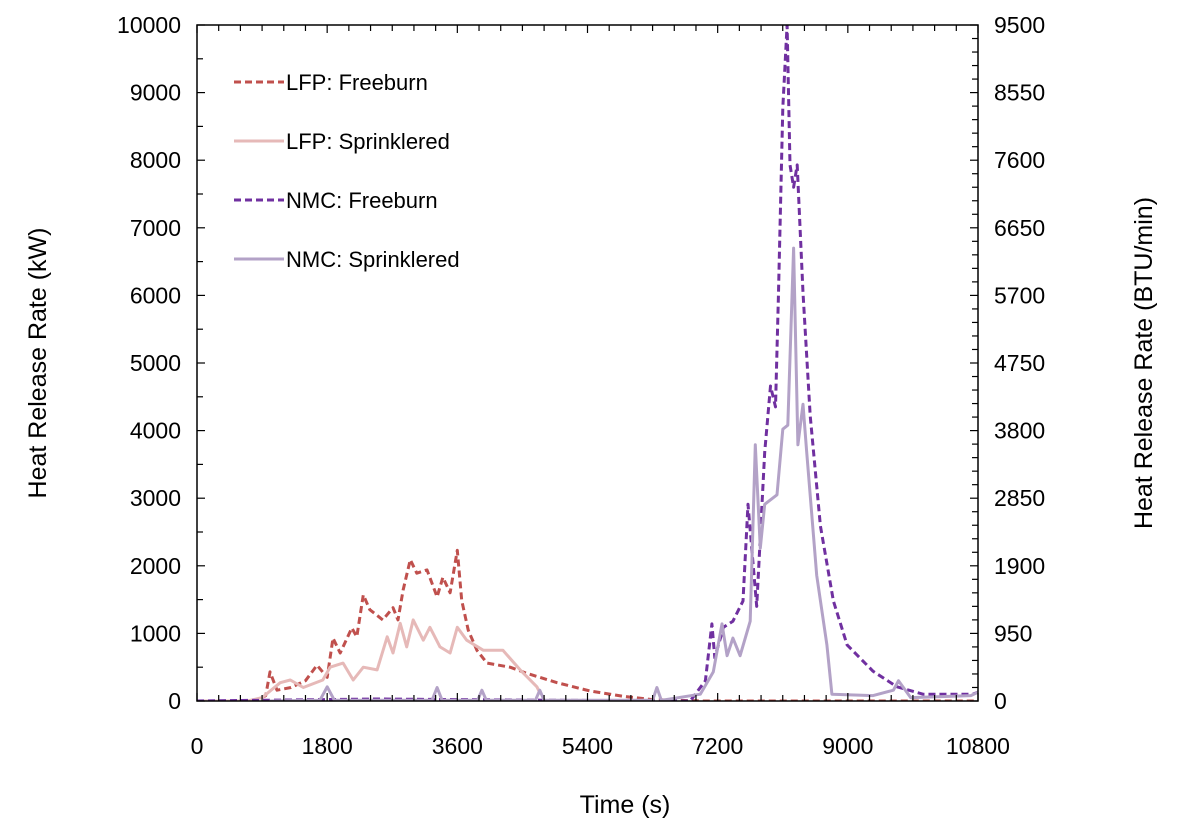 The height and width of the screenshot is (840, 1200). I want to click on x-tick-label: 10800, so click(978, 746).